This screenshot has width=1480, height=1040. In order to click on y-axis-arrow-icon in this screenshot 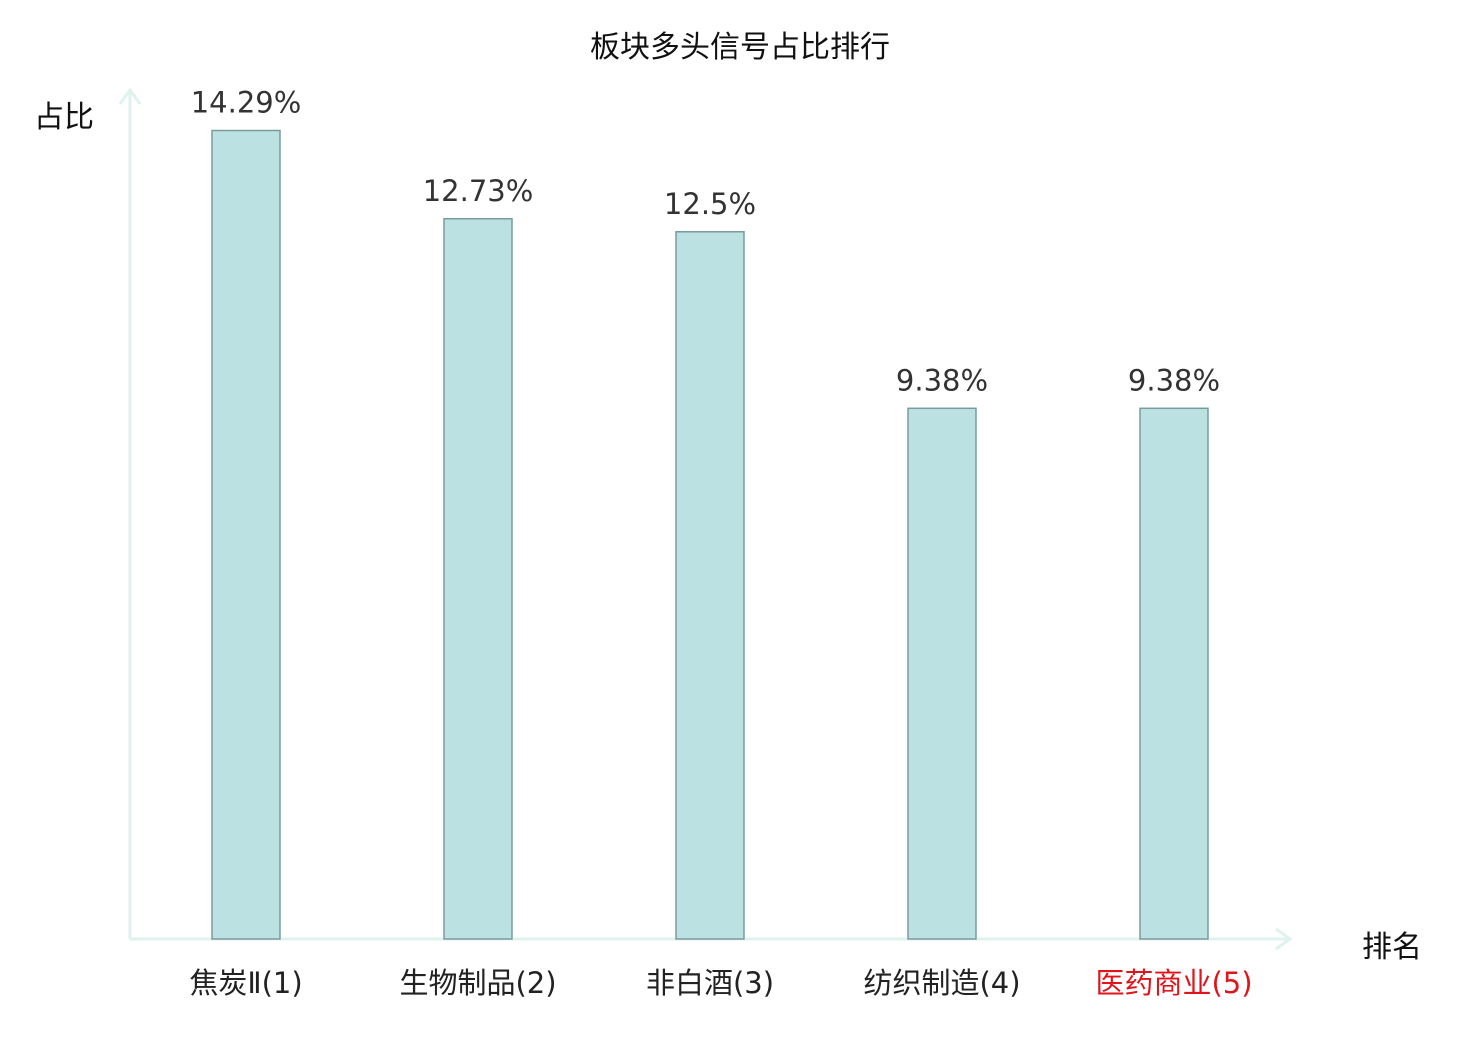, I will do `click(130, 96)`.